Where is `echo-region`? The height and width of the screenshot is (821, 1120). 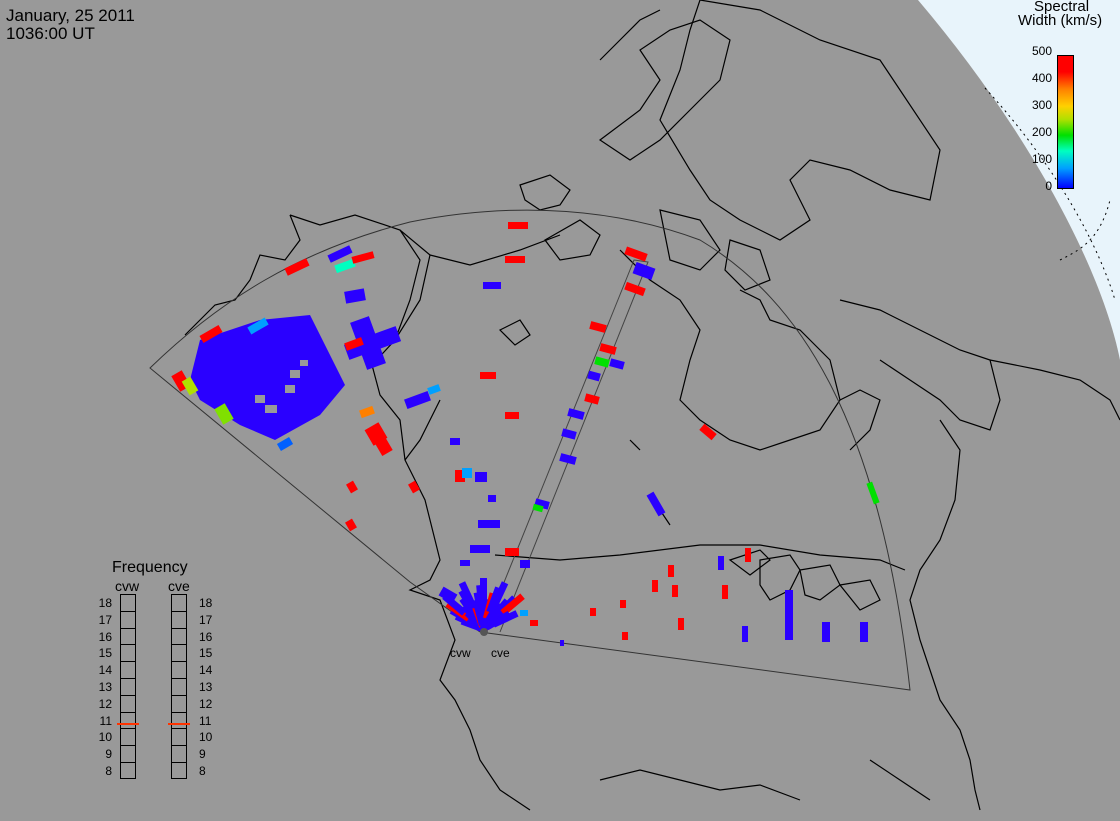
echo-region is located at coordinates (267, 377).